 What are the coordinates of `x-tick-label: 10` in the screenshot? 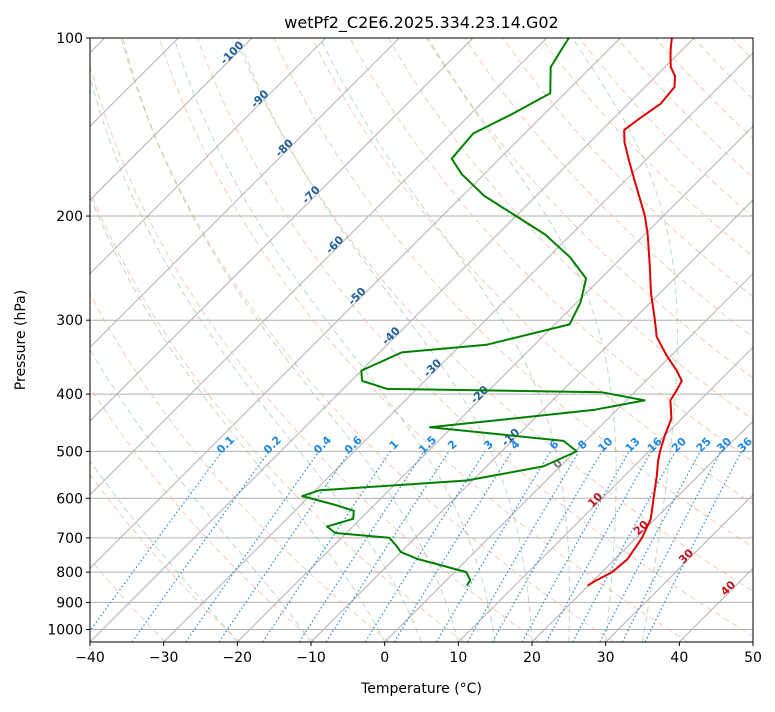 It's located at (458, 658).